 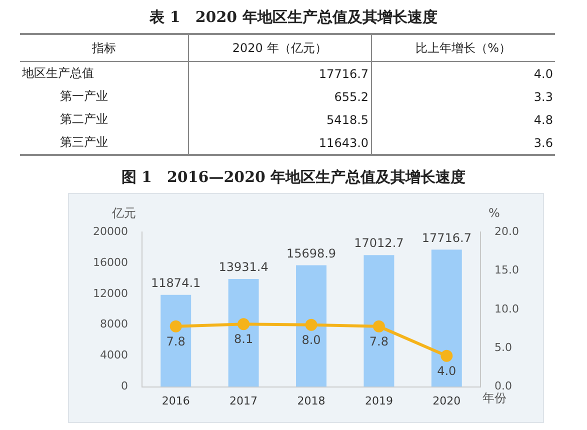 I want to click on text: 17716.7, so click(x=280, y=73).